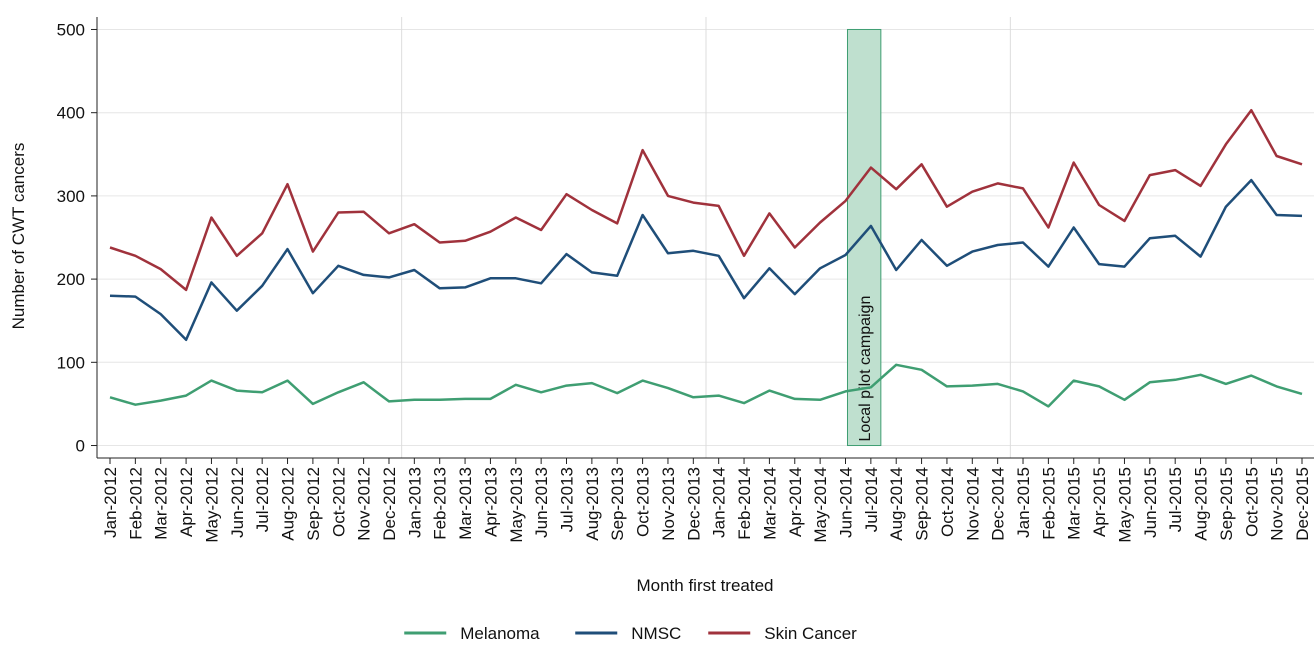  I want to click on x-tick-label: Jan-2012, so click(110, 502).